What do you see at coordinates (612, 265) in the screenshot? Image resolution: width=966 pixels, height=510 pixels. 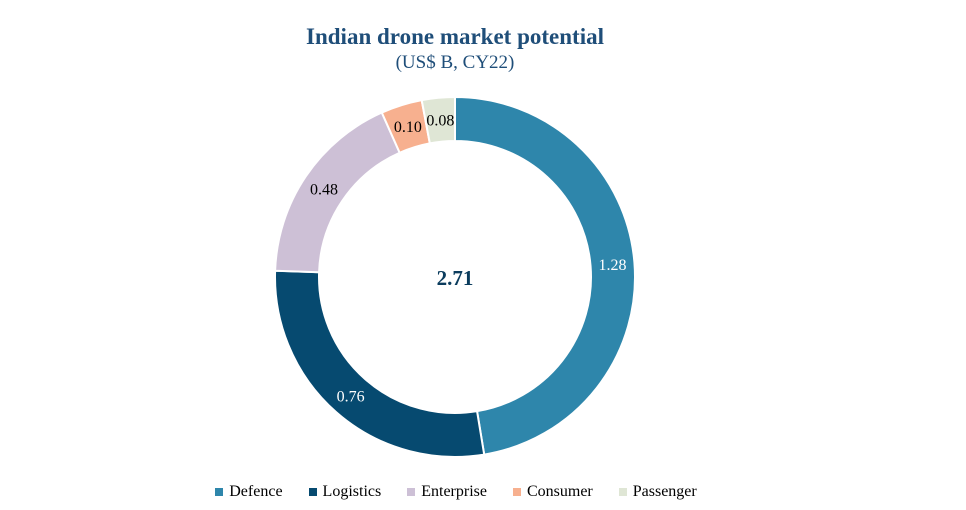 I see `data-label-defence: 1.28` at bounding box center [612, 265].